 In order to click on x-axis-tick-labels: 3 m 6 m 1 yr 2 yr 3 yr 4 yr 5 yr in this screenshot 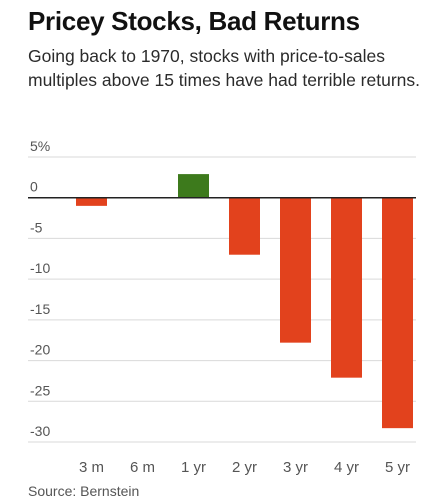, I will do `click(244, 467)`.